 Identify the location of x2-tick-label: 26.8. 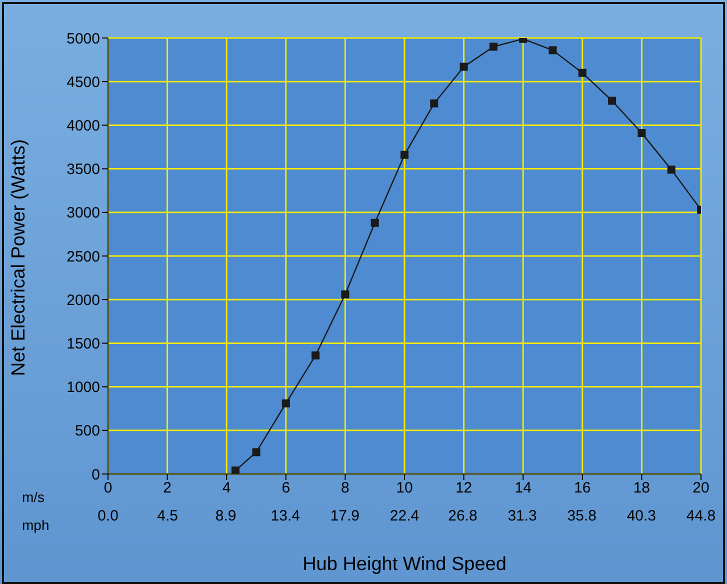
(463, 516).